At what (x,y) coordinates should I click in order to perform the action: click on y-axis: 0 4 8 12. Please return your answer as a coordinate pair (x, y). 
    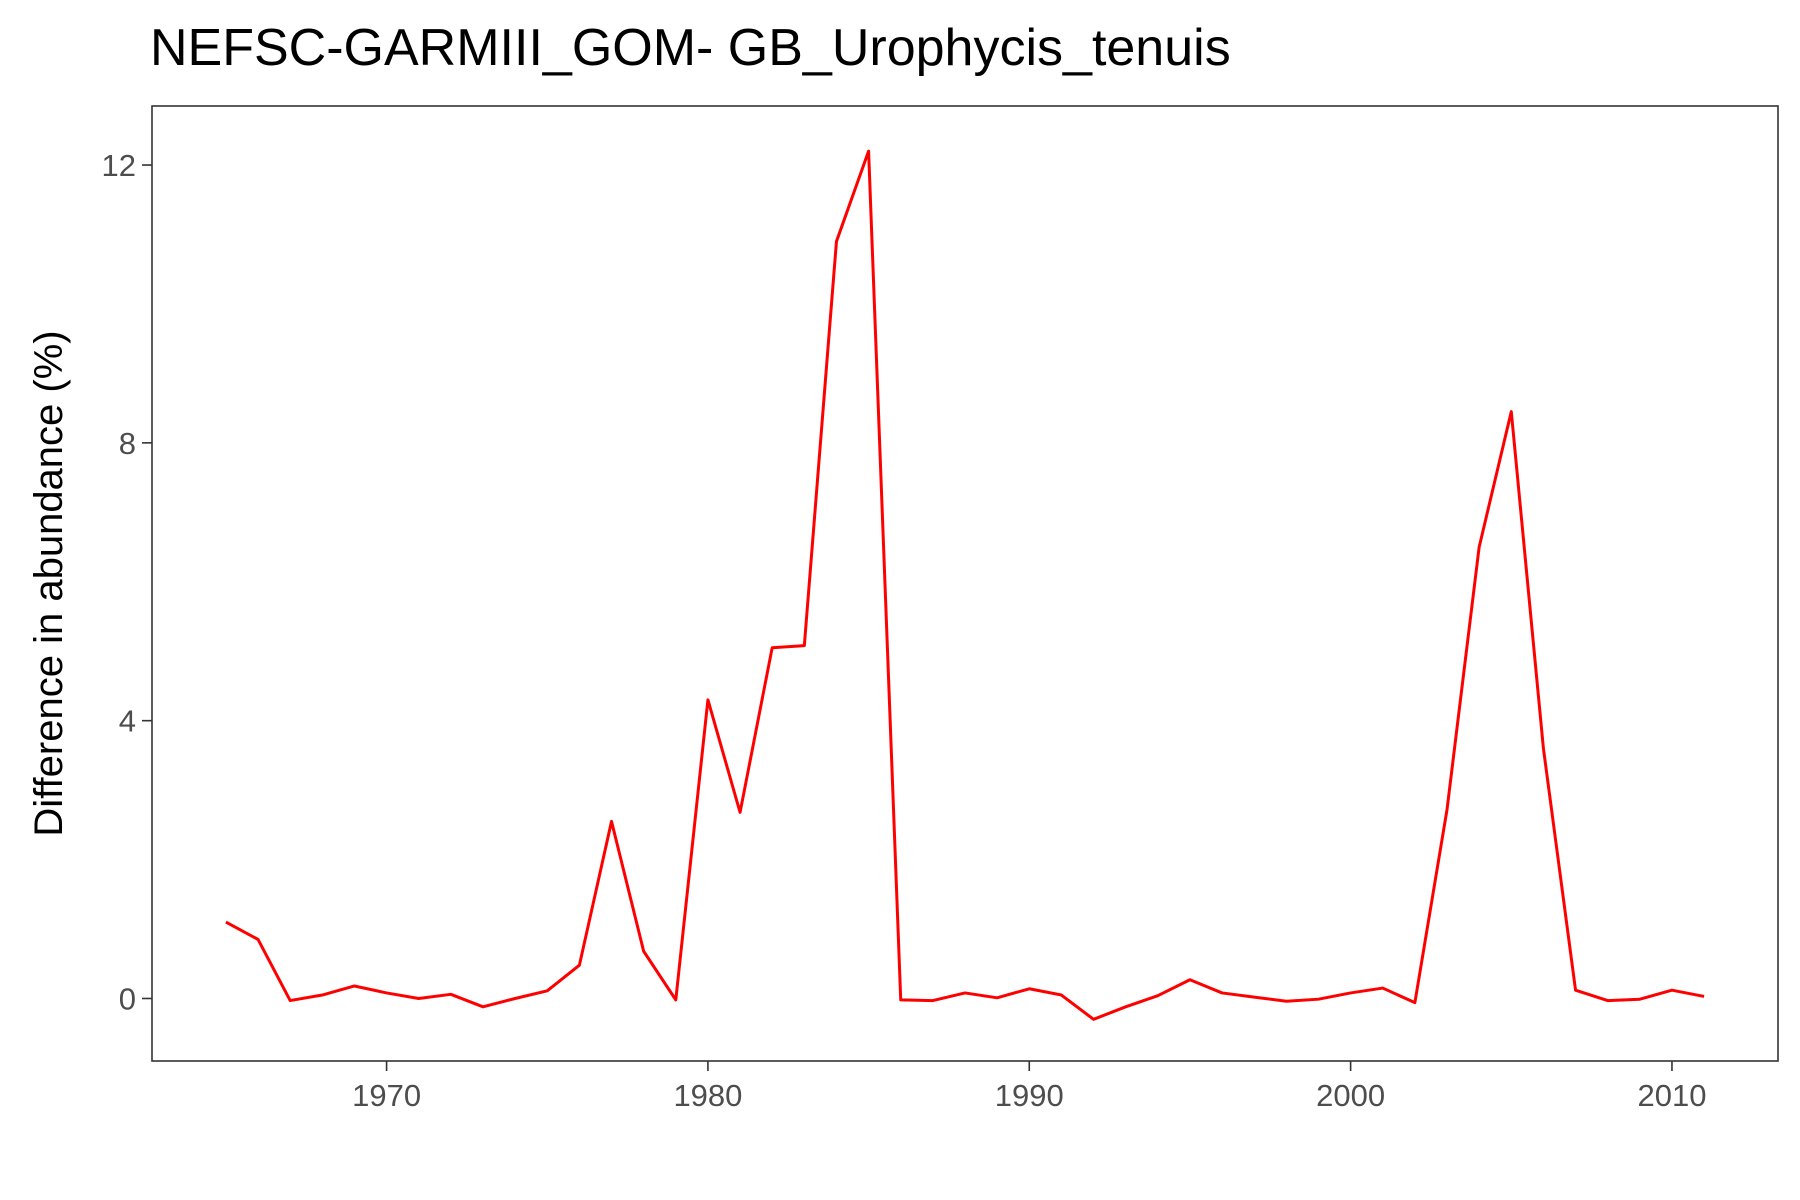
    Looking at the image, I should click on (127, 582).